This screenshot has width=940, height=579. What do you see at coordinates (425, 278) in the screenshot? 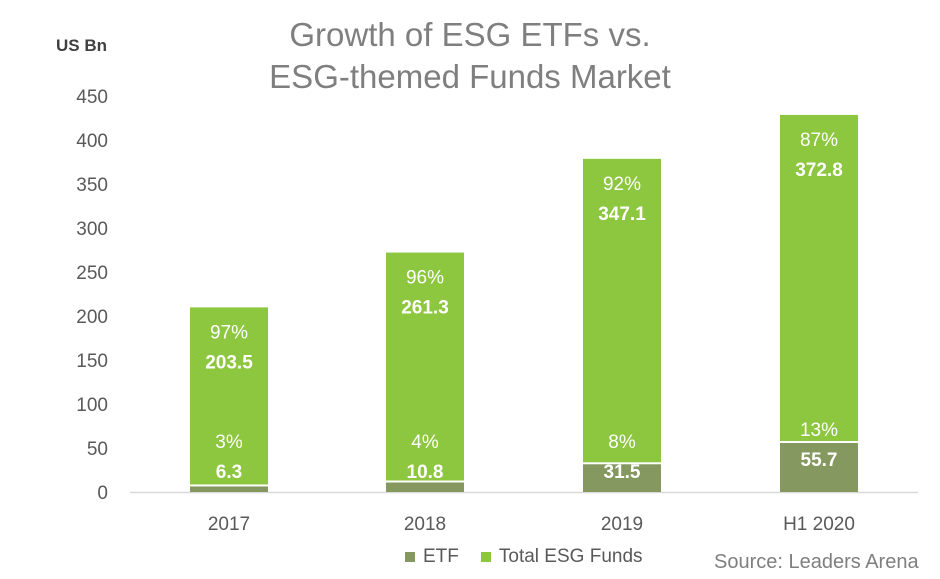
I see `data-label-total-percent: 96%` at bounding box center [425, 278].